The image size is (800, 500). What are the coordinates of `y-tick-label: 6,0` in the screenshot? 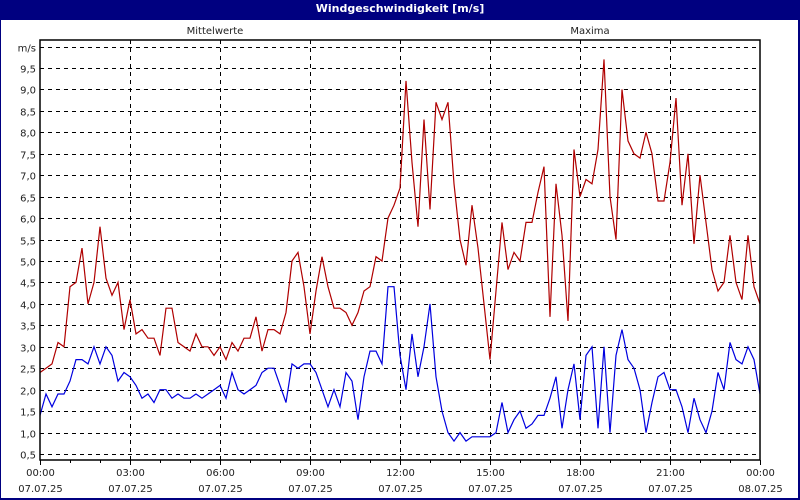 It's located at (28, 220).